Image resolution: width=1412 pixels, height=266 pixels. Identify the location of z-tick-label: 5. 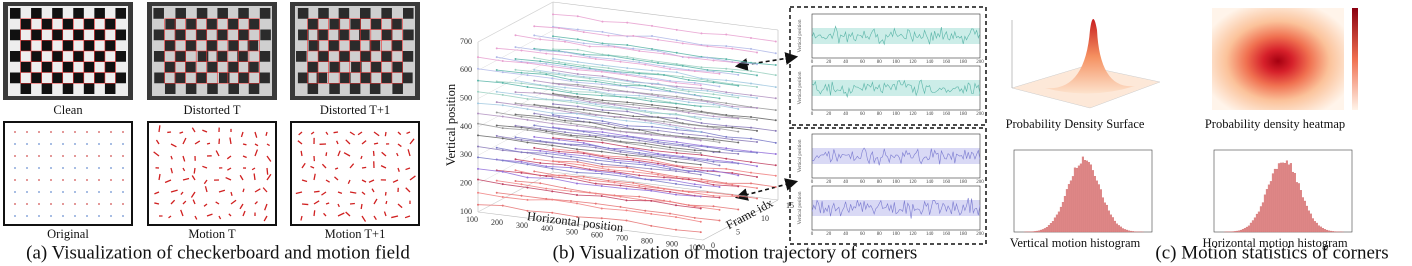
(738, 231).